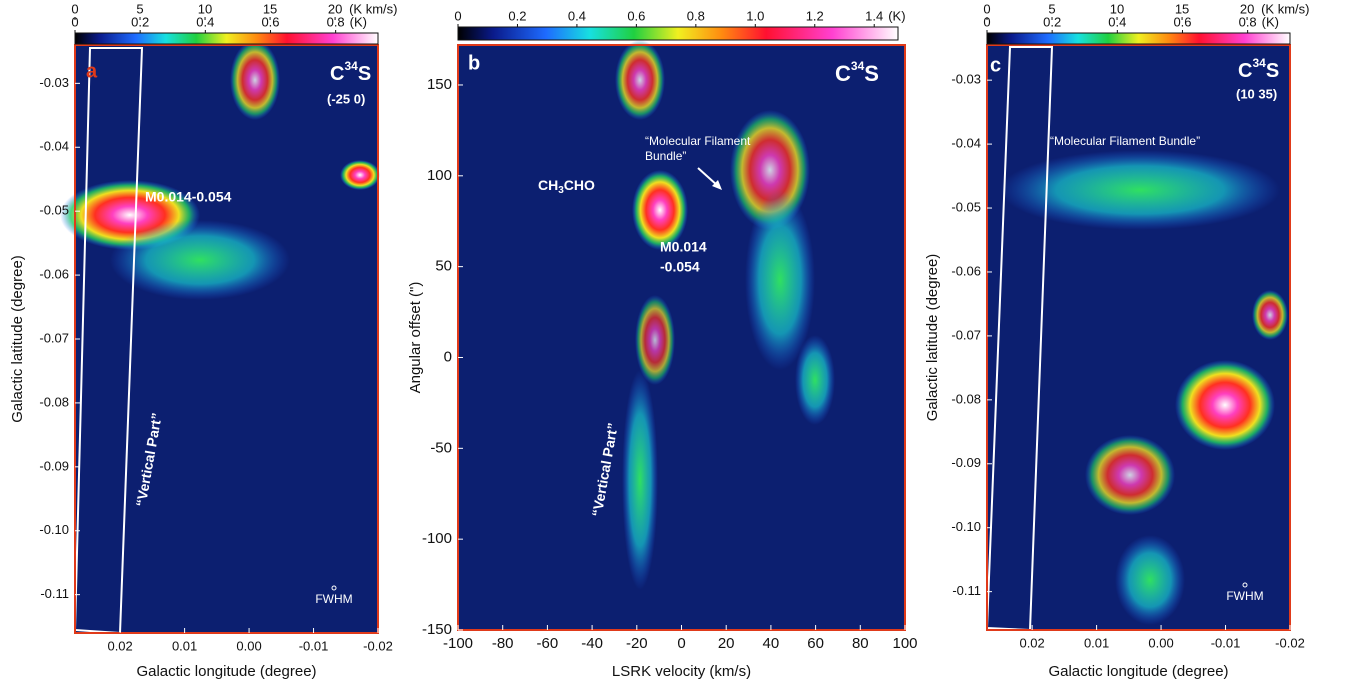 The image size is (1352, 692). I want to click on x-tick-label: 100, so click(904, 643).